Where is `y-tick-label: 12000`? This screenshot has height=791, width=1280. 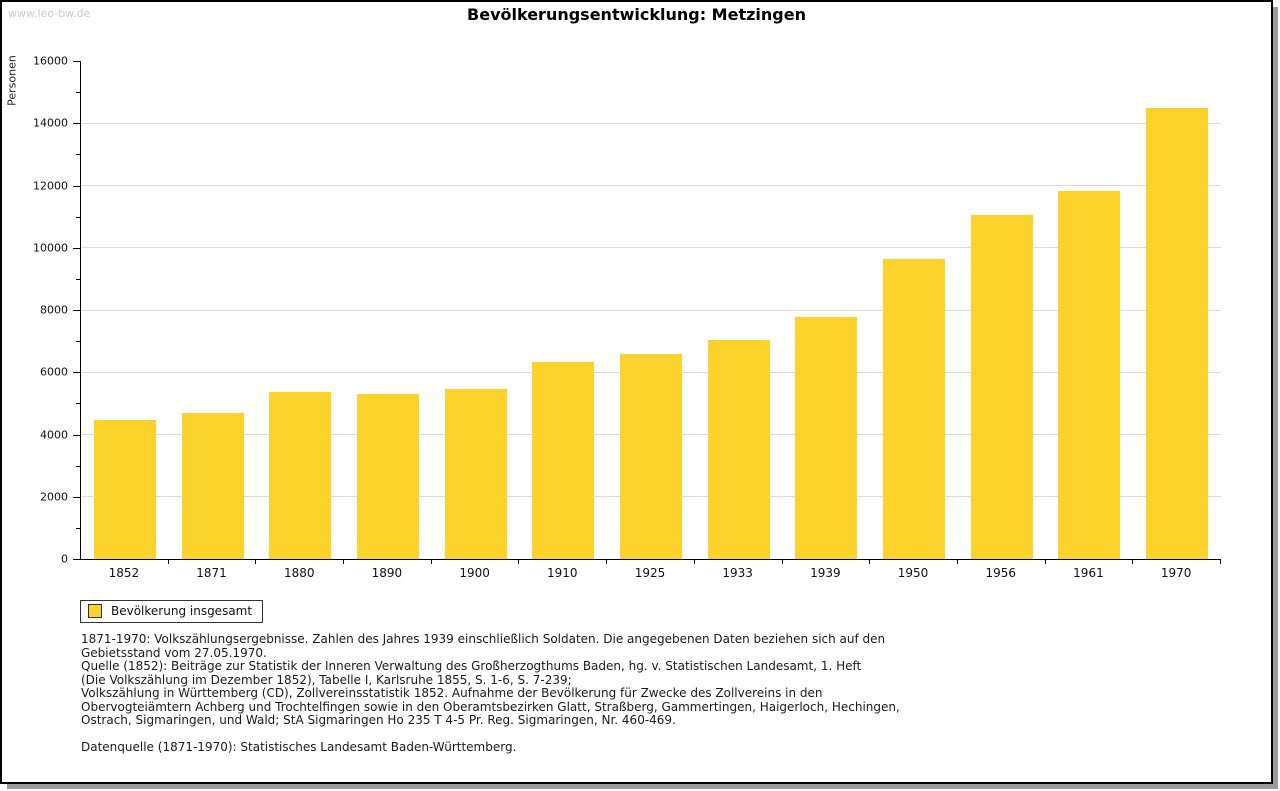
y-tick-label: 12000 is located at coordinates (50, 185).